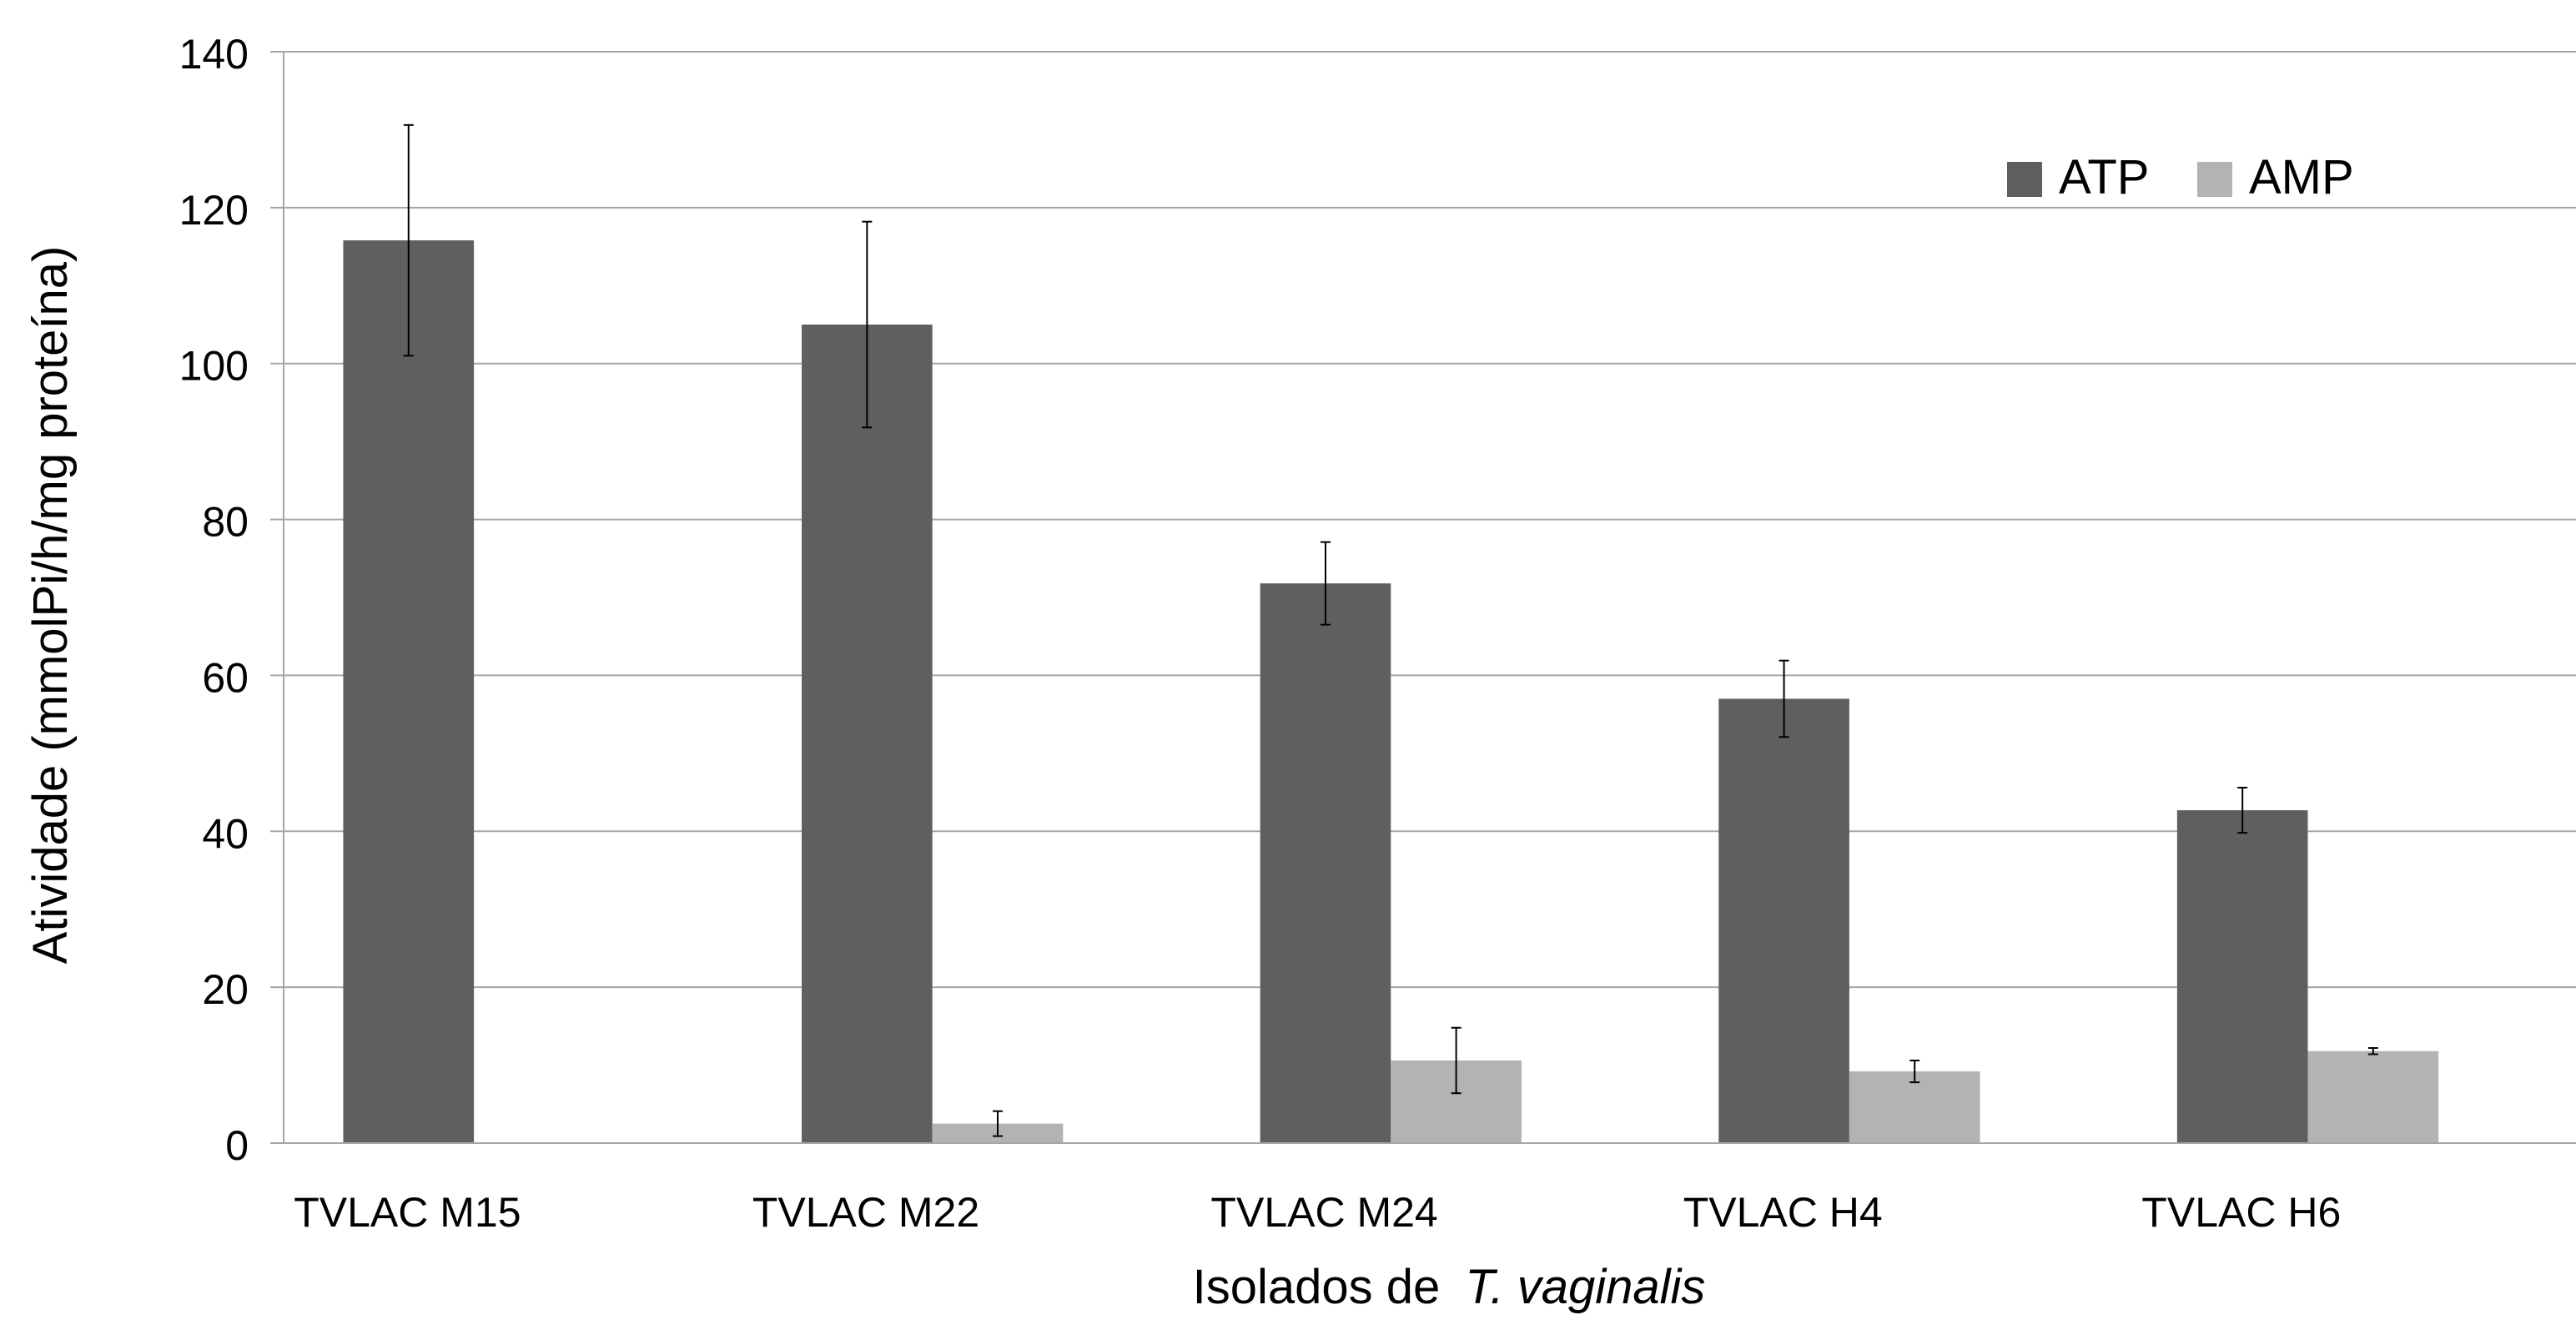 This screenshot has height=1320, width=2576. Describe the element at coordinates (2024, 179) in the screenshot. I see `legend-swatch-atp` at that location.